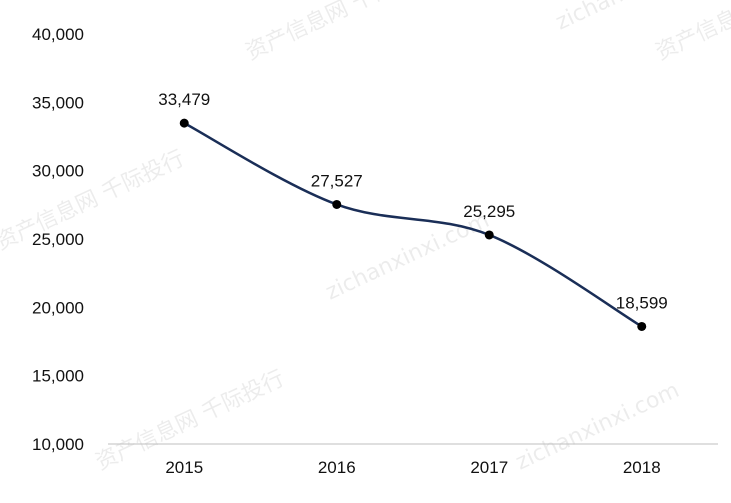  I want to click on data-label: 25,295, so click(489, 211).